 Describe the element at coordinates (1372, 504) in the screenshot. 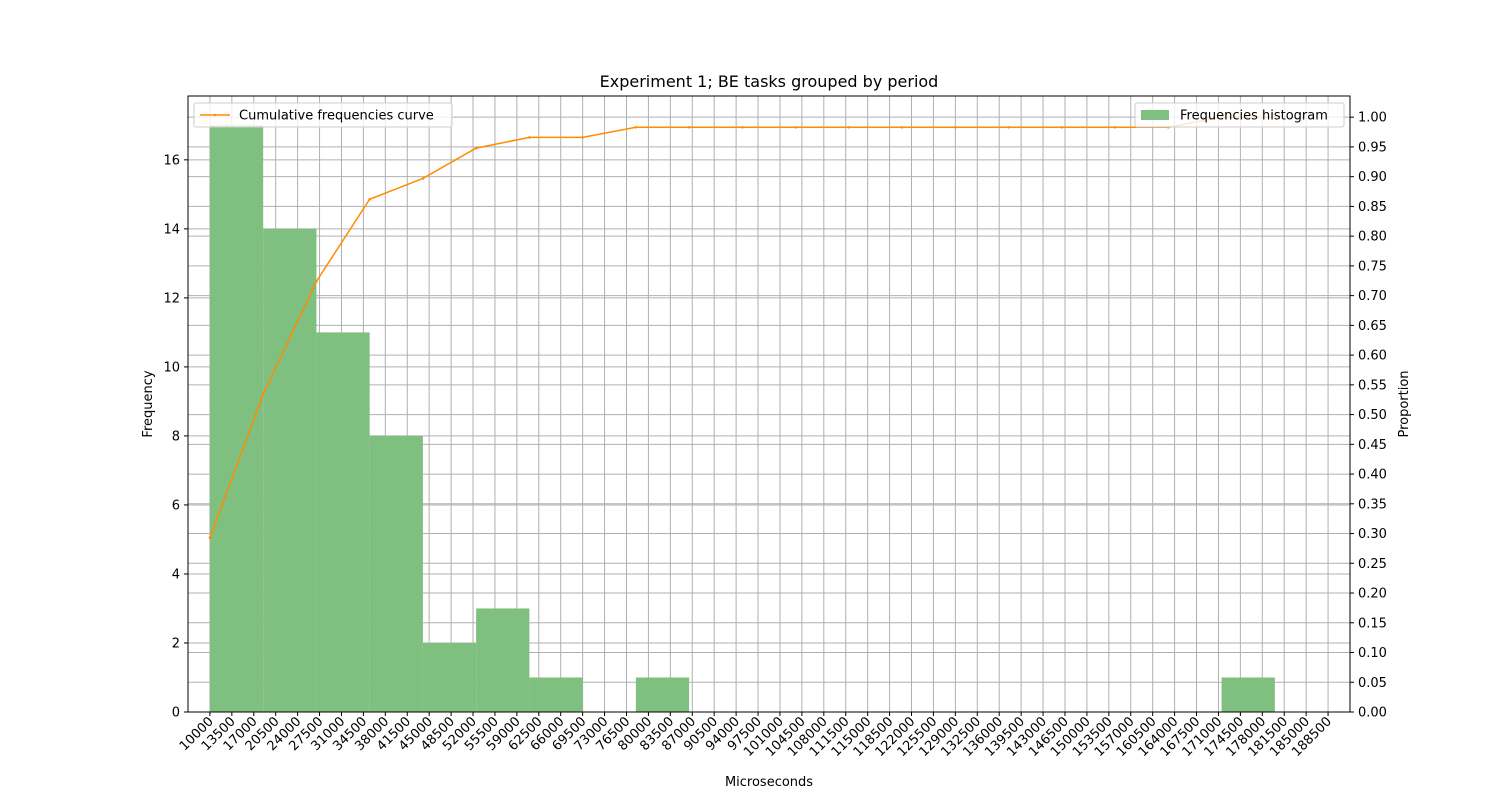

I see `y2-tick-label: 0.35` at that location.